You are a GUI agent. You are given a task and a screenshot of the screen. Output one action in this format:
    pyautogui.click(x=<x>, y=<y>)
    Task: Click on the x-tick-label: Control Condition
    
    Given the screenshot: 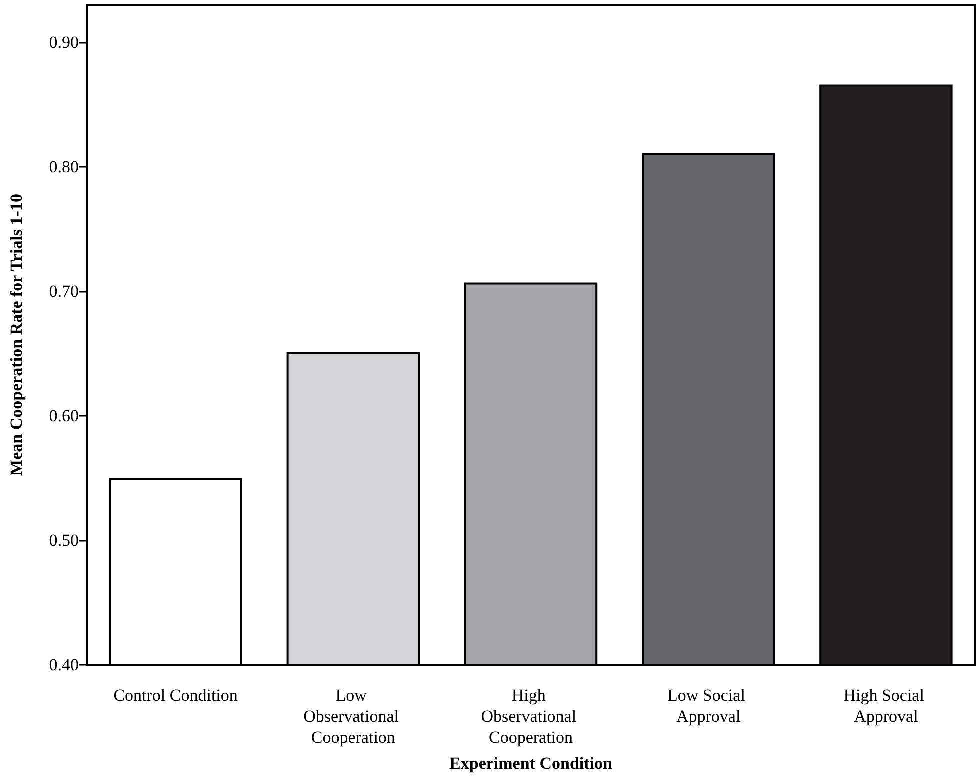 What is the action you would take?
    pyautogui.click(x=176, y=695)
    